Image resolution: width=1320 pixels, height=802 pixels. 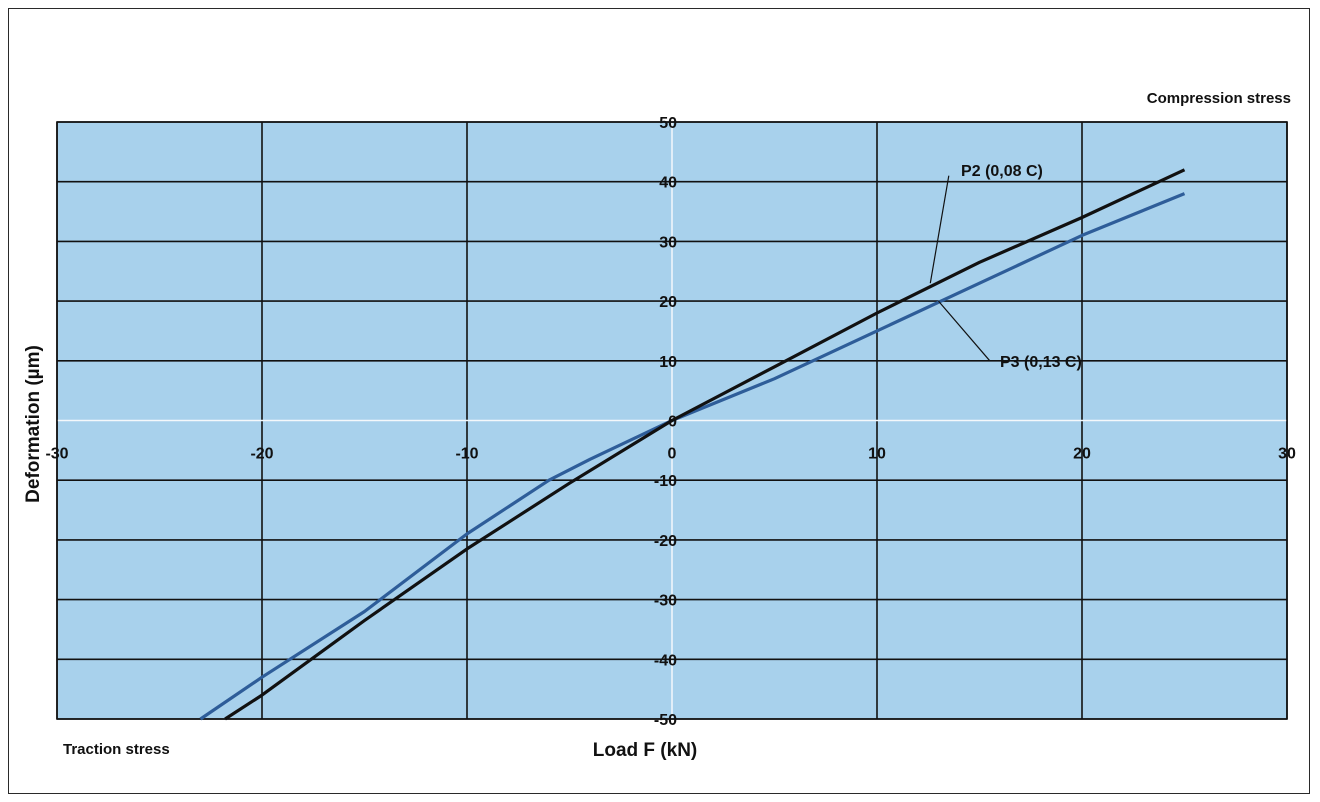 What do you see at coordinates (1005, 267) in the screenshot?
I see `callouts: P2 (0,08 C) P3 (0,13 C)` at bounding box center [1005, 267].